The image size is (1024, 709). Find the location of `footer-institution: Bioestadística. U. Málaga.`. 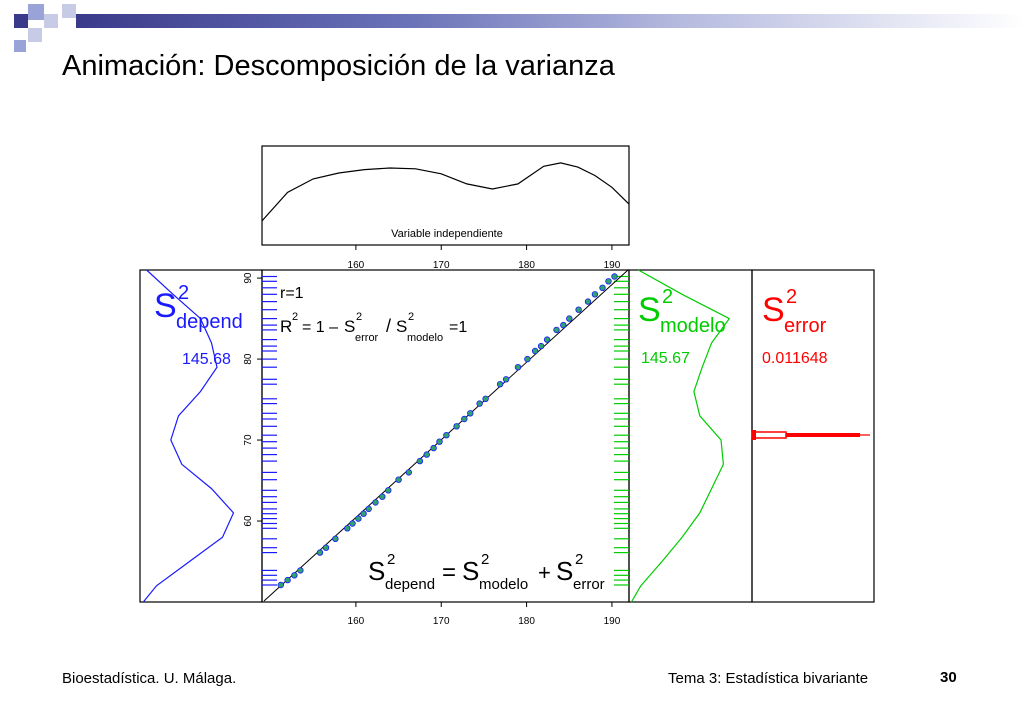

footer-institution: Bioestadística. U. Málaga. is located at coordinates (149, 678).